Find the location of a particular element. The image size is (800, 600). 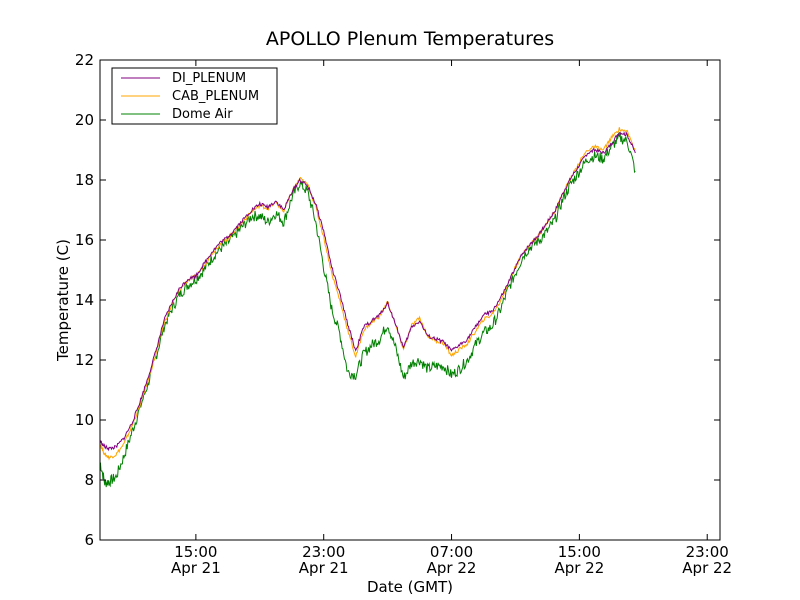

y-tick-label: 20 is located at coordinates (84, 120).